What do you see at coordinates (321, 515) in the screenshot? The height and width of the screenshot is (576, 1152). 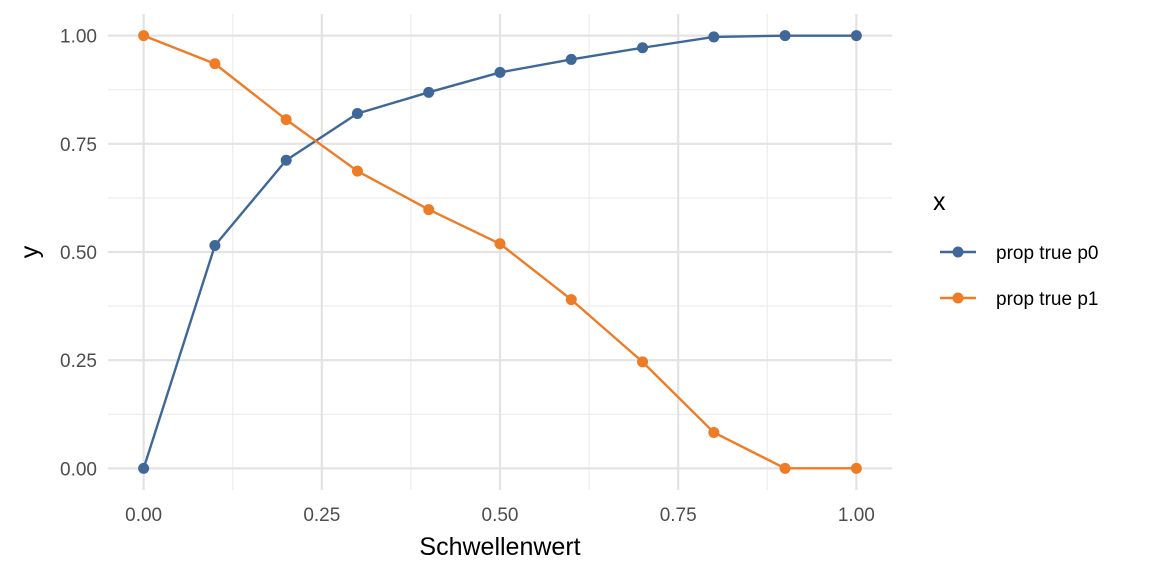 I see `x-tick-label: 0.25` at bounding box center [321, 515].